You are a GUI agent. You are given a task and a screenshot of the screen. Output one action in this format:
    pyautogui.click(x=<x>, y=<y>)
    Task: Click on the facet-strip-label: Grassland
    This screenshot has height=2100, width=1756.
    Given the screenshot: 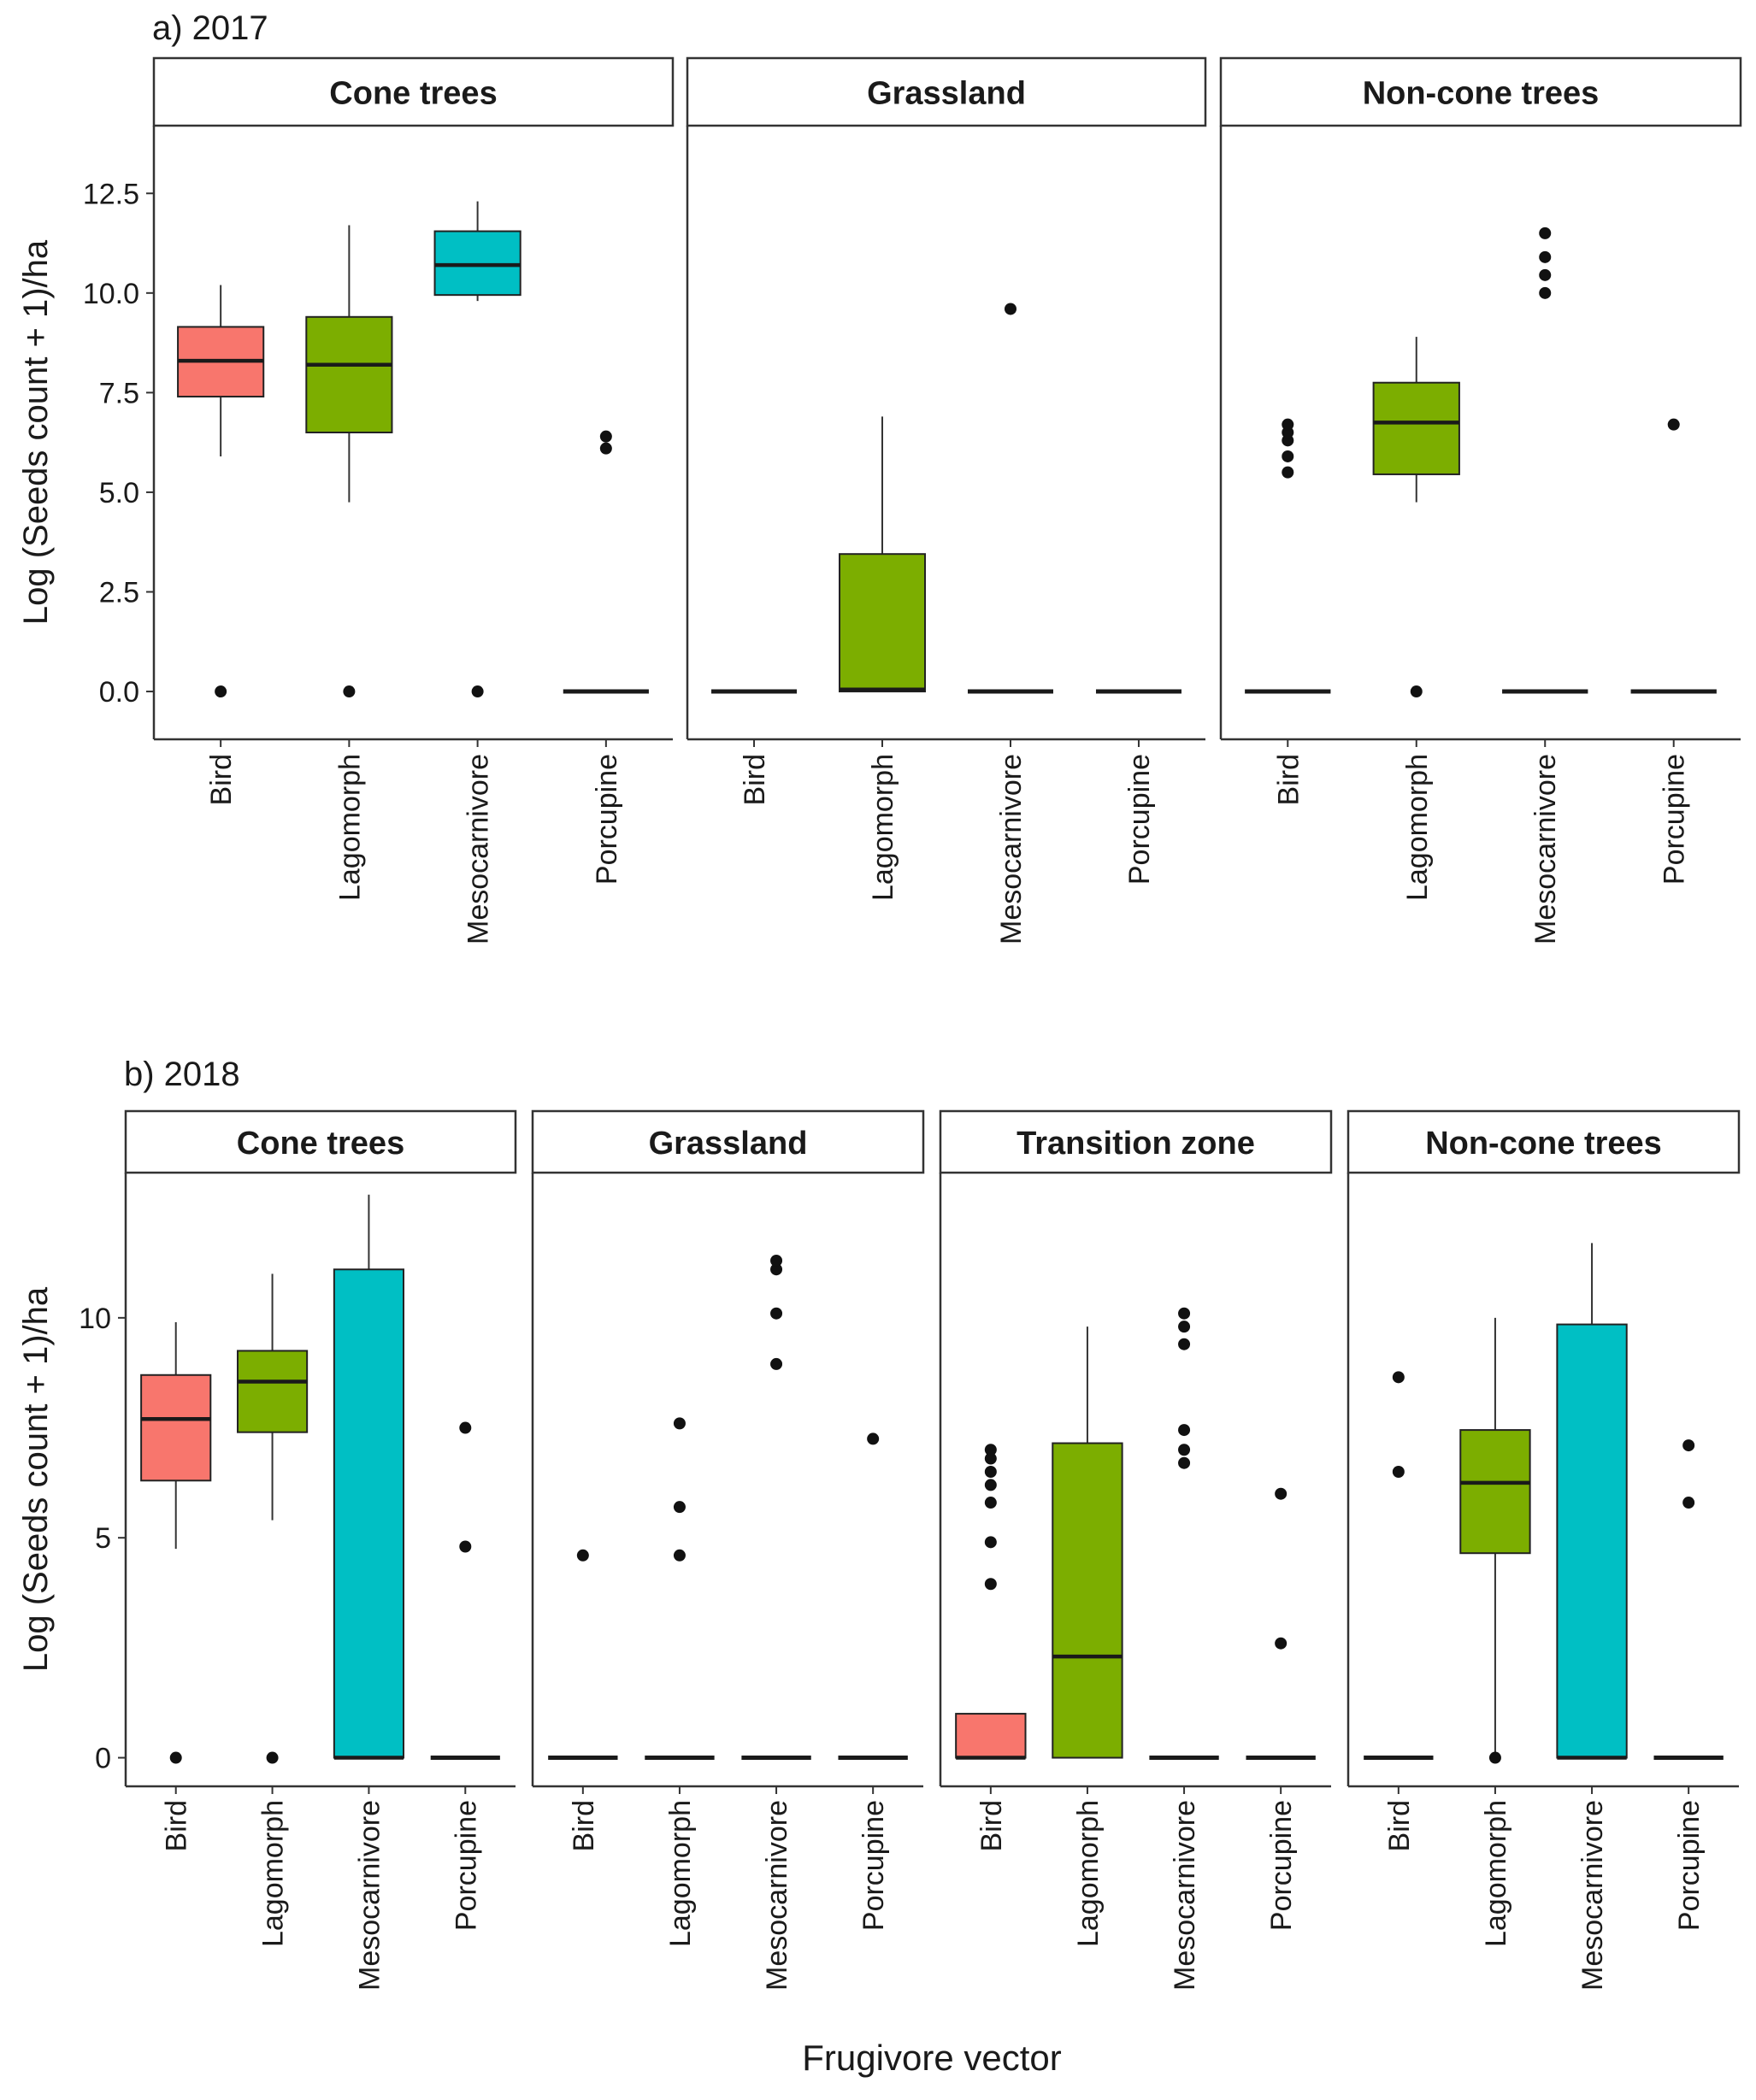 What is the action you would take?
    pyautogui.click(x=946, y=94)
    